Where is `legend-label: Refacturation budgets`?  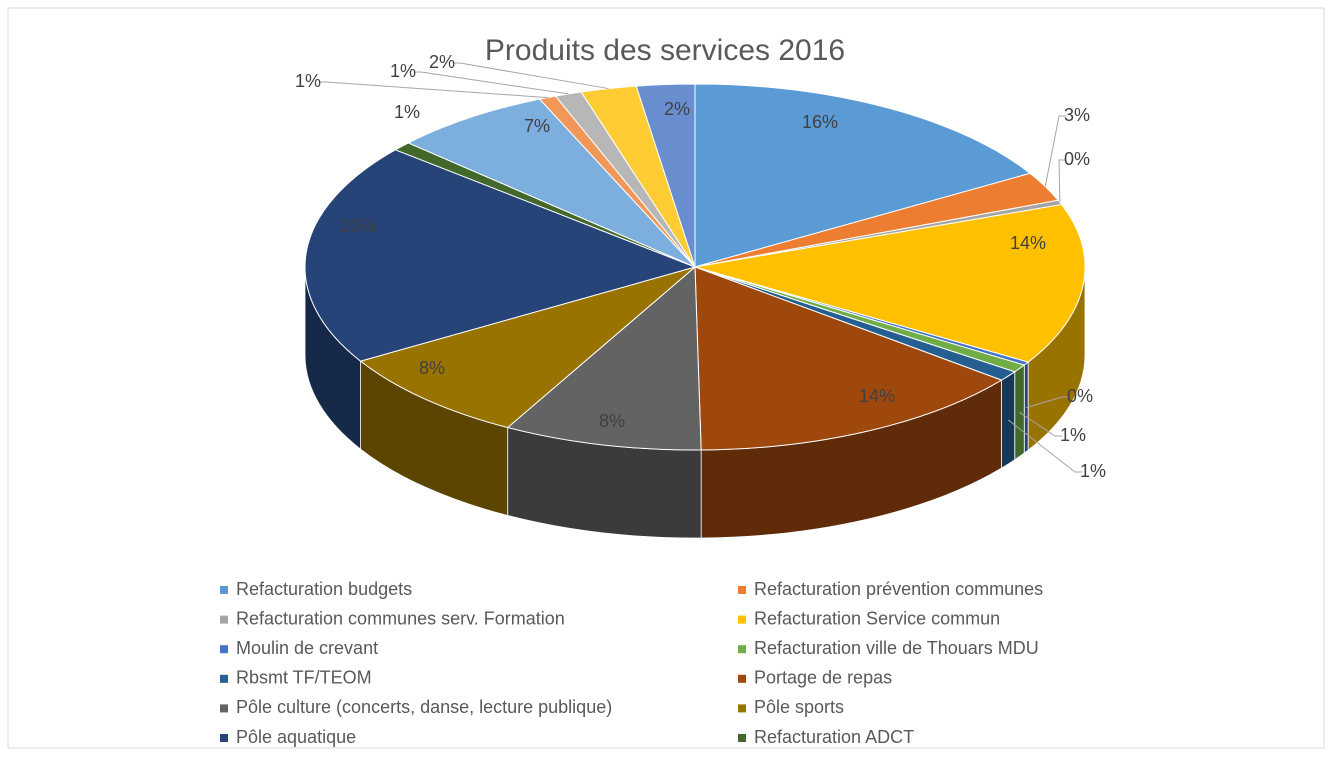 legend-label: Refacturation budgets is located at coordinates (324, 589).